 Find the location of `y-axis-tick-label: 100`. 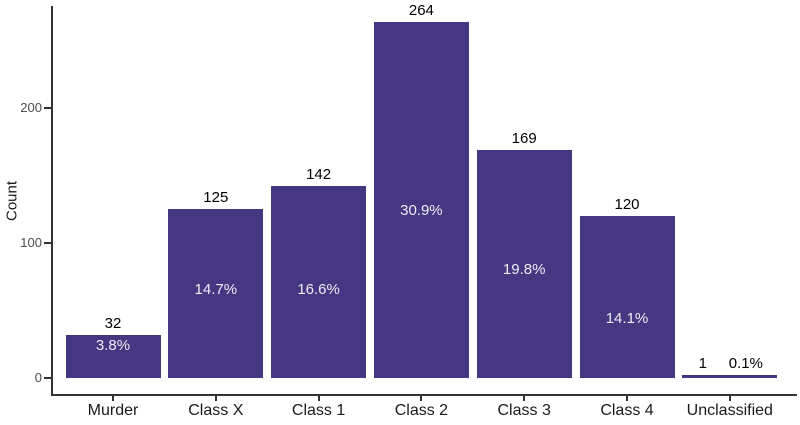

y-axis-tick-label: 100 is located at coordinates (31, 242).